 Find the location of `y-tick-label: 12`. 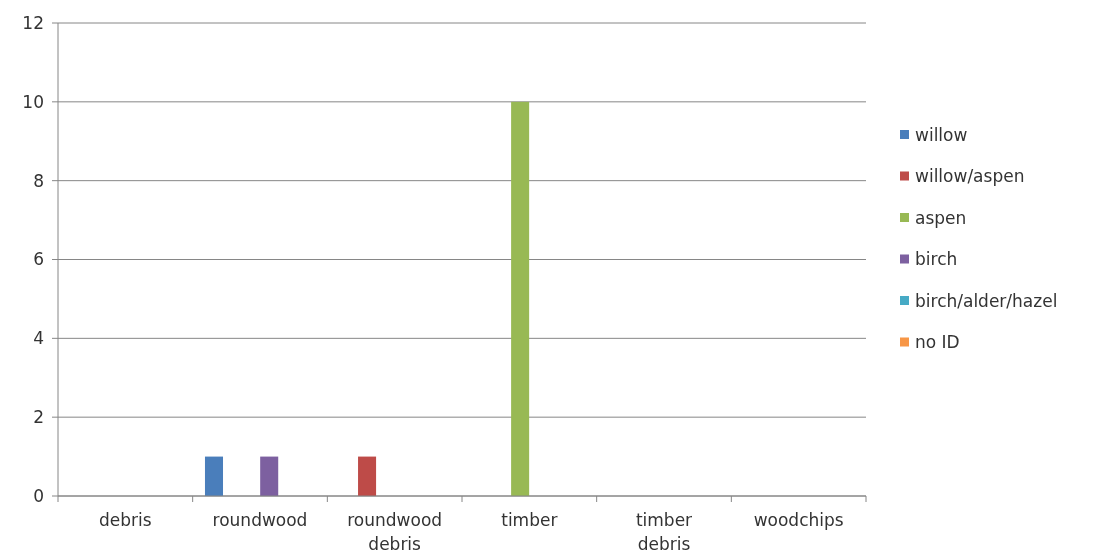

y-tick-label: 12 is located at coordinates (33, 22).